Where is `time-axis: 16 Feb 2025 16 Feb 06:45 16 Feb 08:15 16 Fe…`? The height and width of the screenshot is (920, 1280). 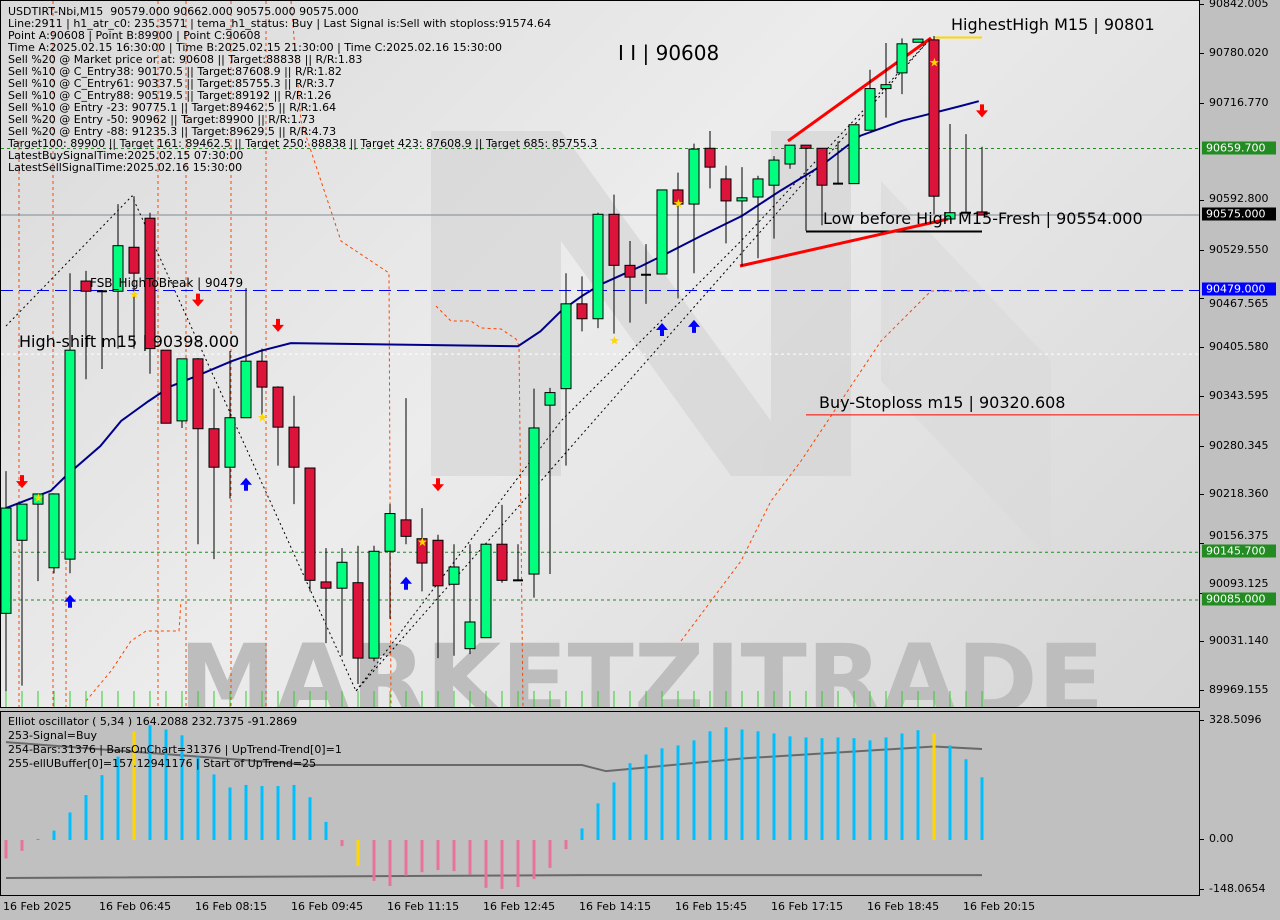
time-axis: 16 Feb 2025 16 Feb 06:45 16 Feb 08:15 16 Fe… is located at coordinates (600, 908).